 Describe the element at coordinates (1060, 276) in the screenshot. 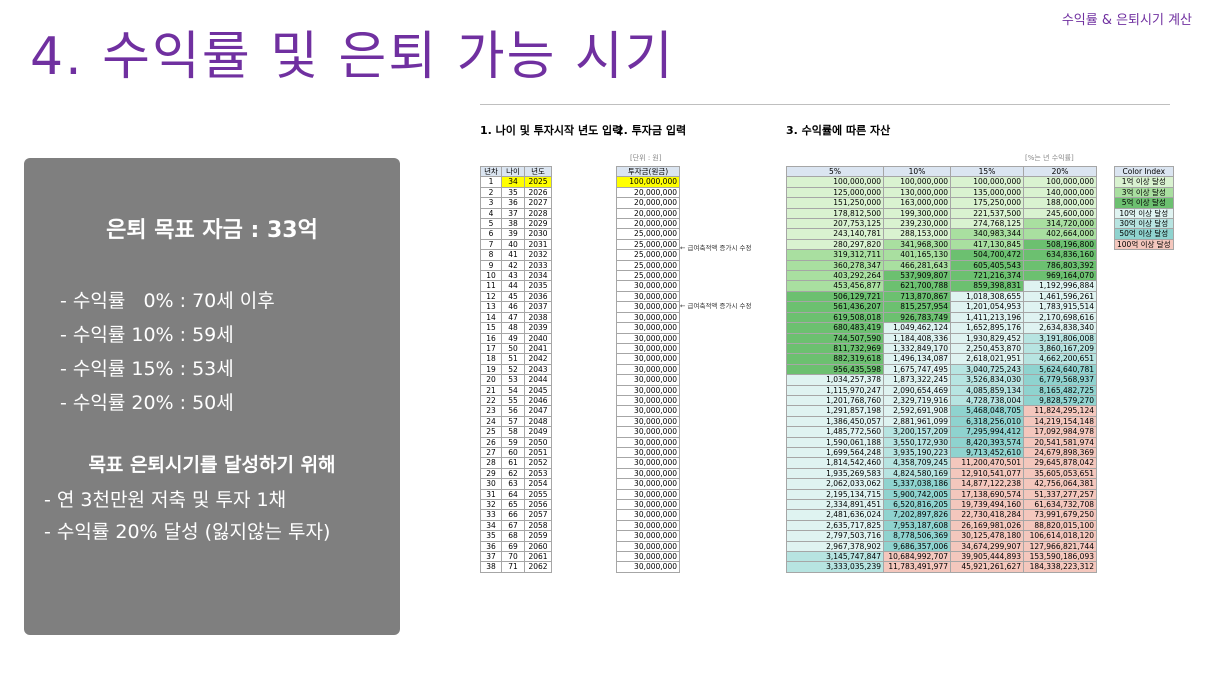

I see `table-cell: 969,164,070` at that location.